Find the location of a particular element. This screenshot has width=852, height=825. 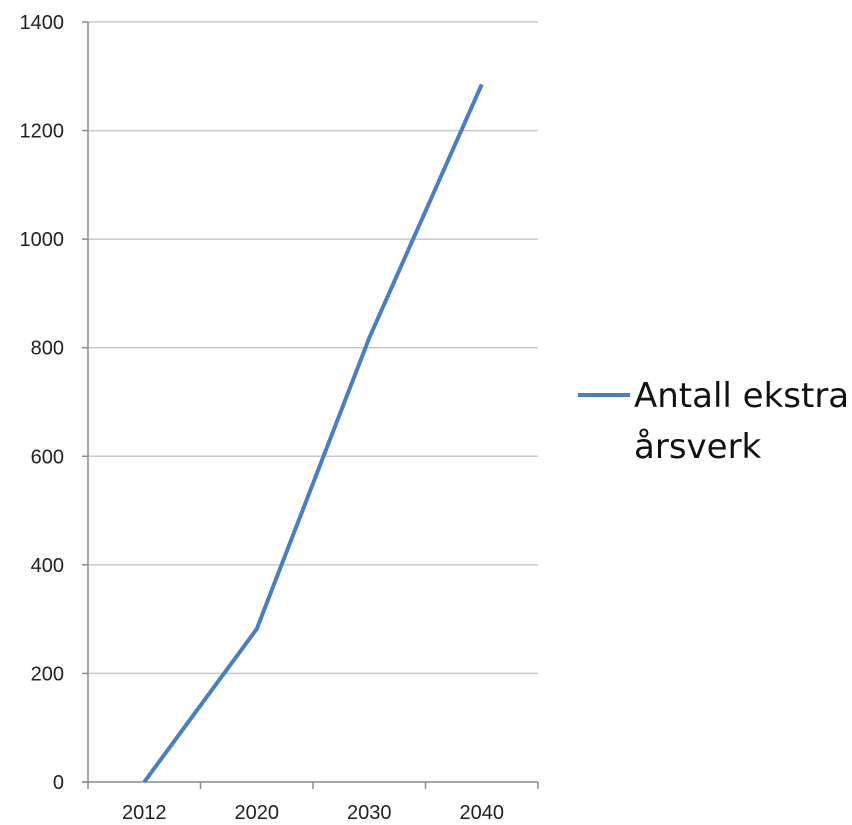

y-tick-label: 1200 is located at coordinates (42, 132).